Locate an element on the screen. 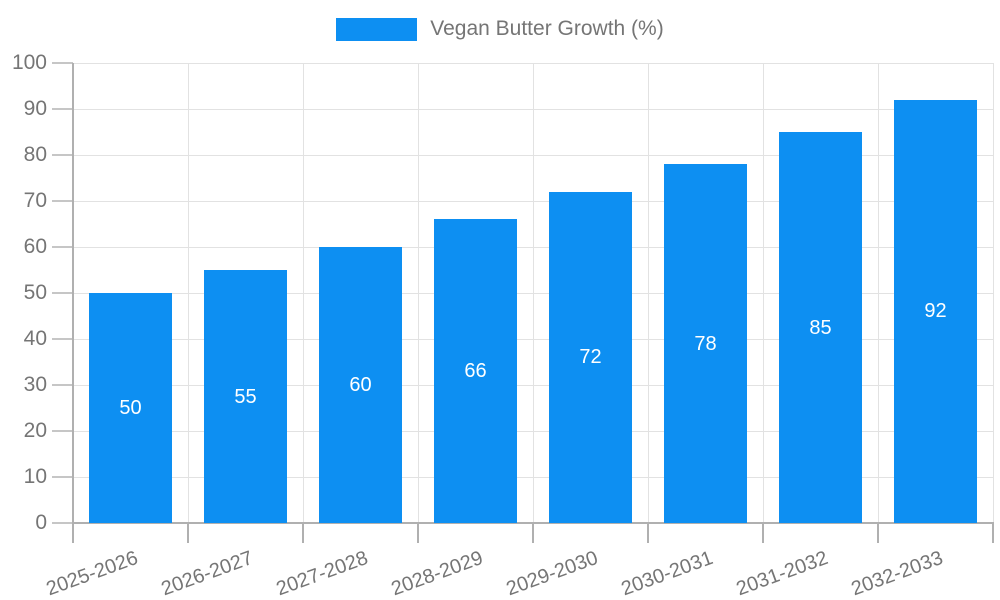  y-axis-tick-label: 70 is located at coordinates (35, 200).